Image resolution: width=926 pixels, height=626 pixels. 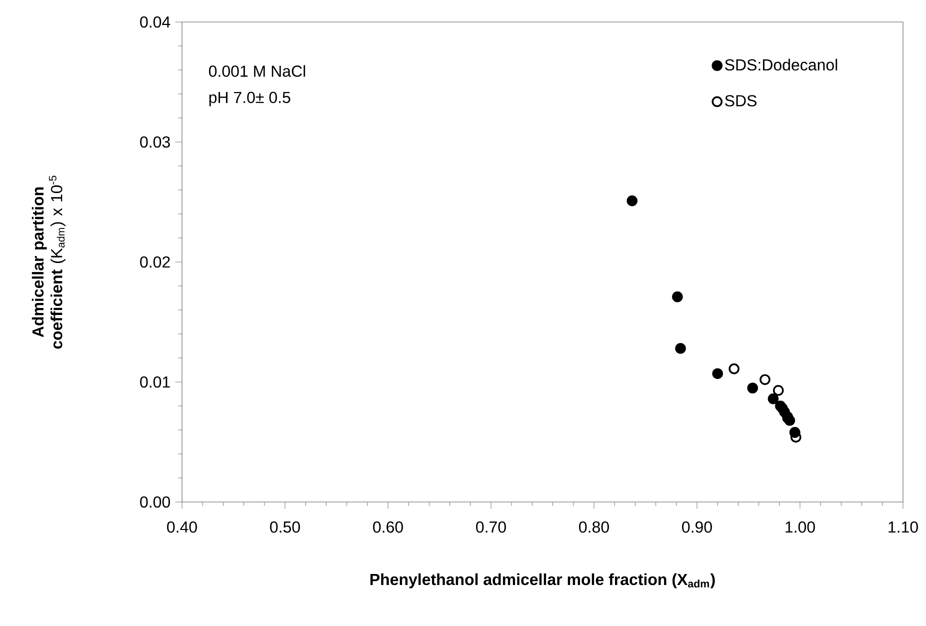 What do you see at coordinates (249, 99) in the screenshot?
I see `annotation: pH 7.0± 0.5` at bounding box center [249, 99].